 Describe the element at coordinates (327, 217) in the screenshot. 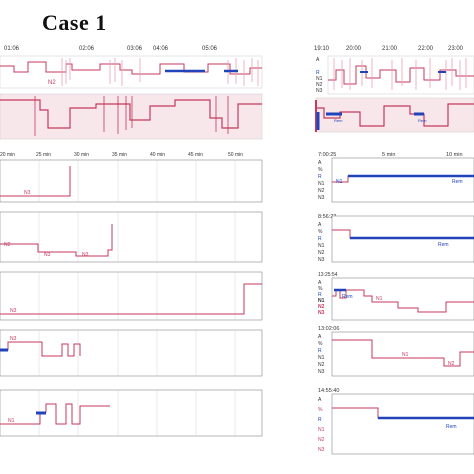

I see `right-panel-time: 8:56:23` at that location.